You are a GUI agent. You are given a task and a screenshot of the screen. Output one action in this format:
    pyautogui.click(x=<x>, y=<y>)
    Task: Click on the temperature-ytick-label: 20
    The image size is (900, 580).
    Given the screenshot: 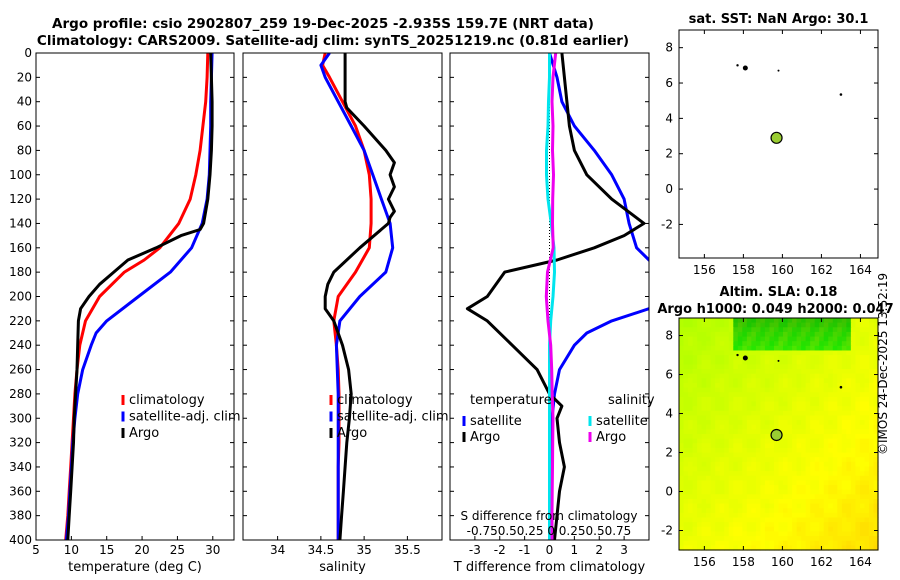 What is the action you would take?
    pyautogui.click(x=24, y=77)
    